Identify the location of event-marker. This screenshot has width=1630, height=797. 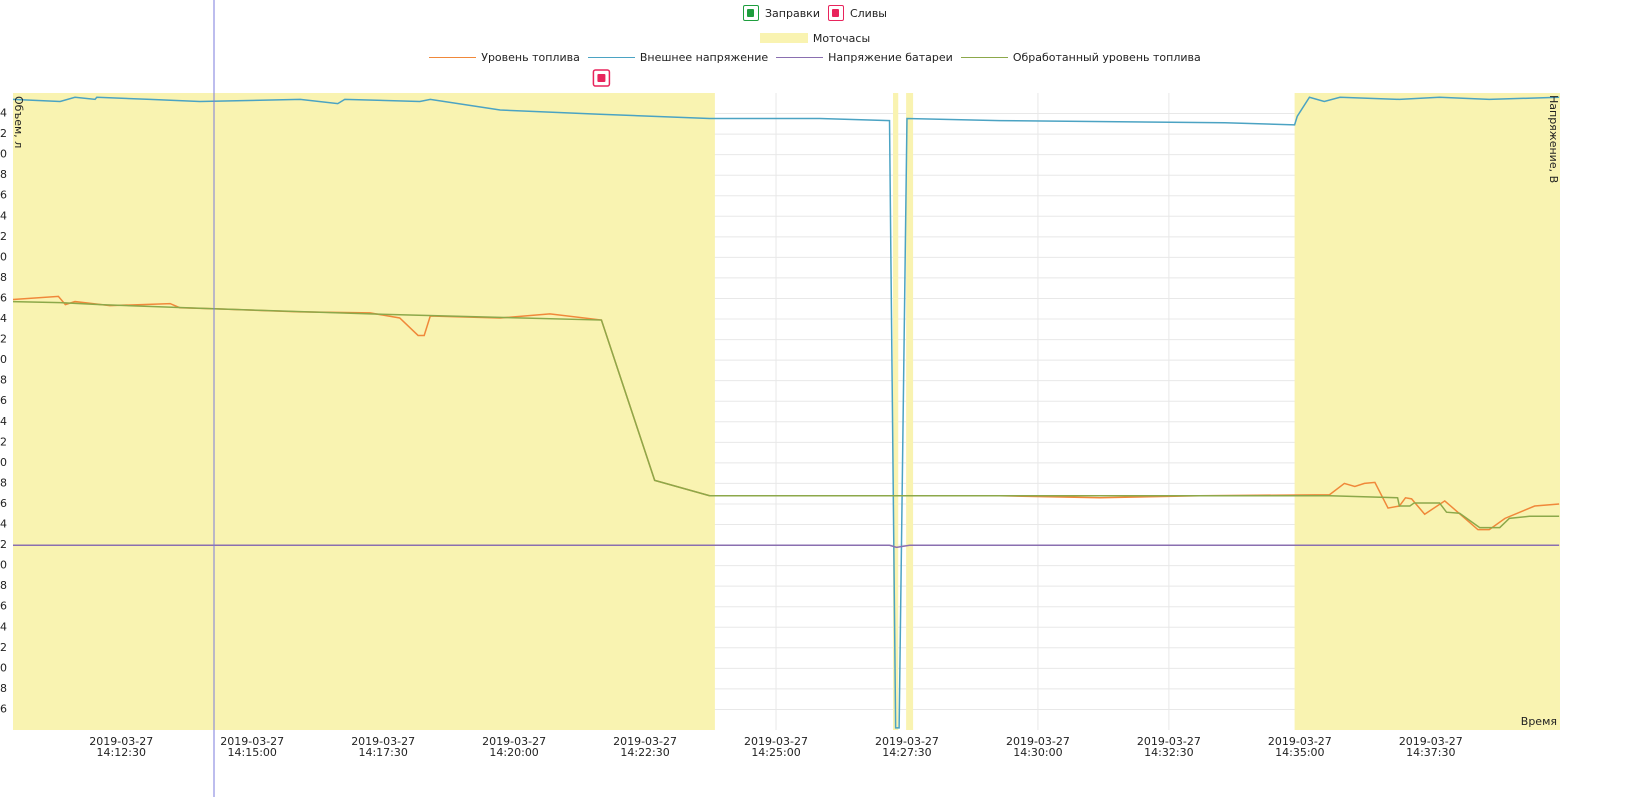
(601, 78).